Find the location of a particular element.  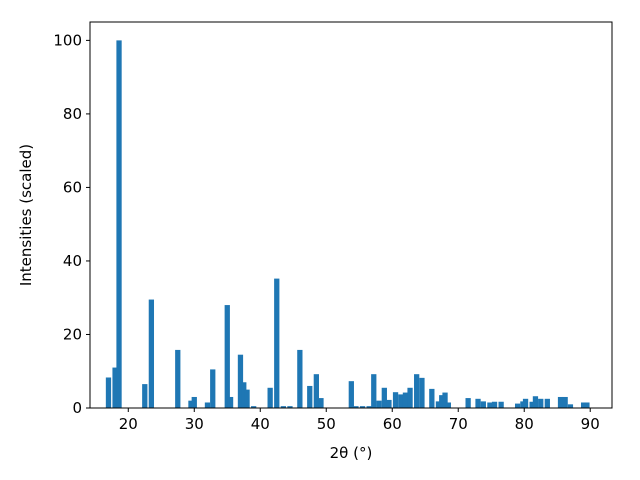

x-tick-label: 70 is located at coordinates (458, 424).